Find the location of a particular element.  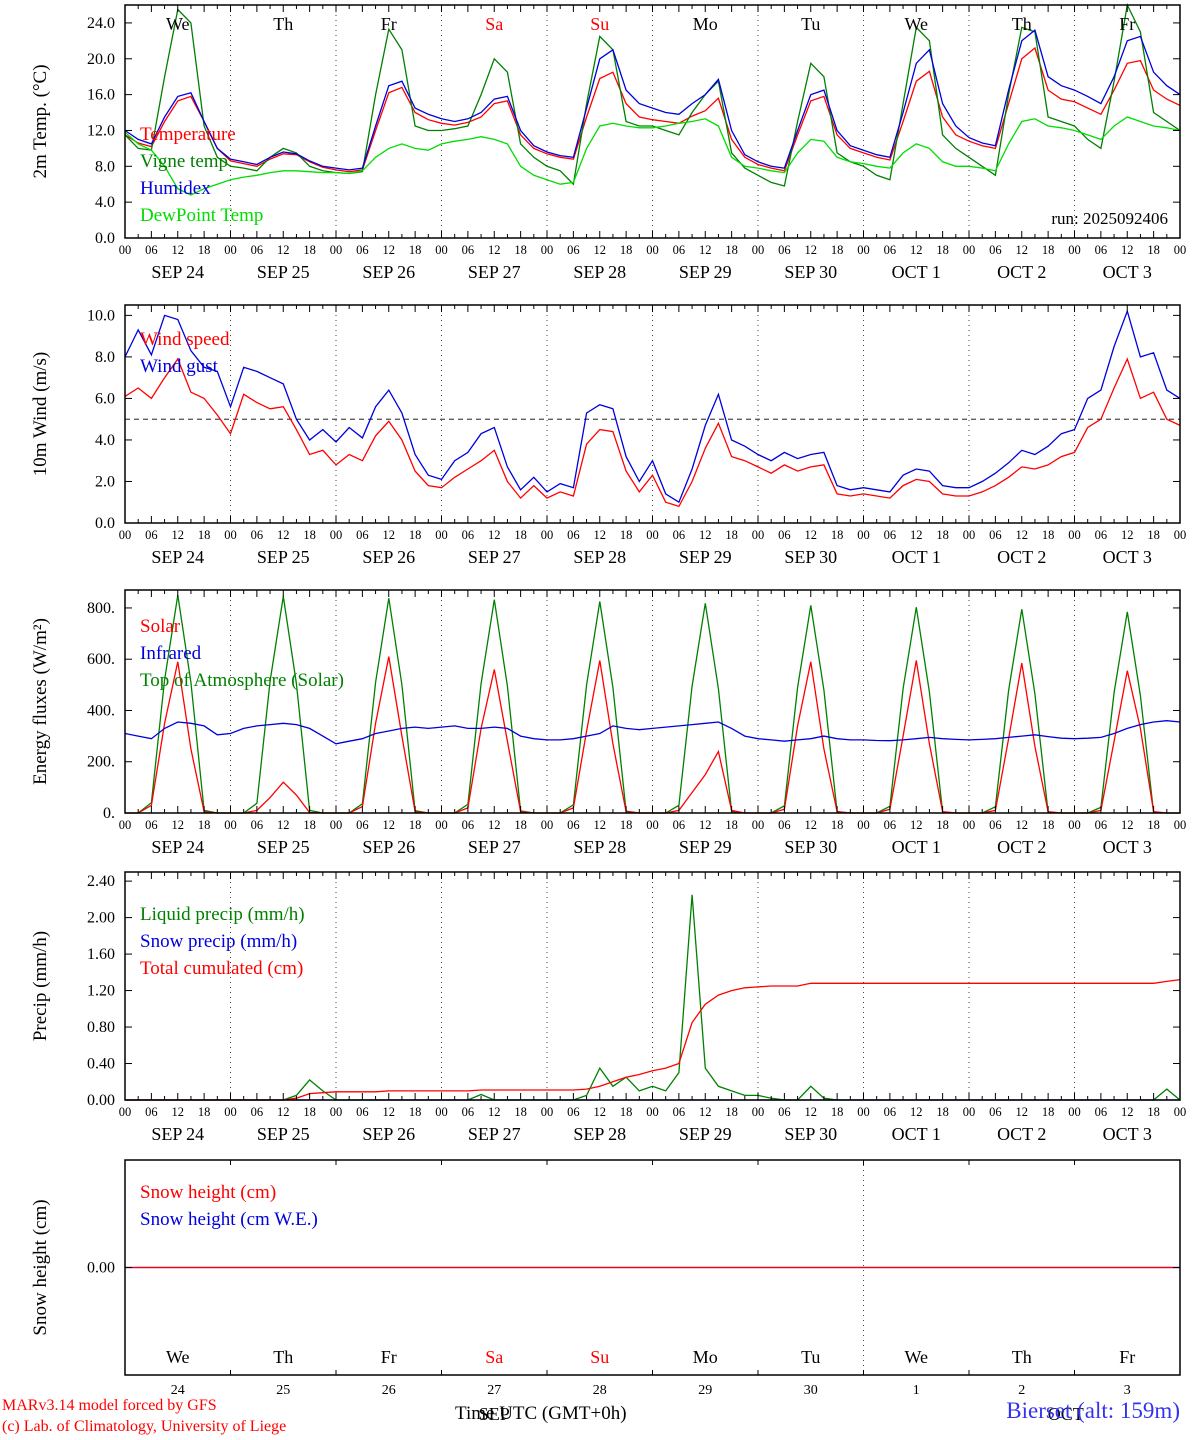

svg-text: OCT 3 is located at coordinates (1127, 1134).